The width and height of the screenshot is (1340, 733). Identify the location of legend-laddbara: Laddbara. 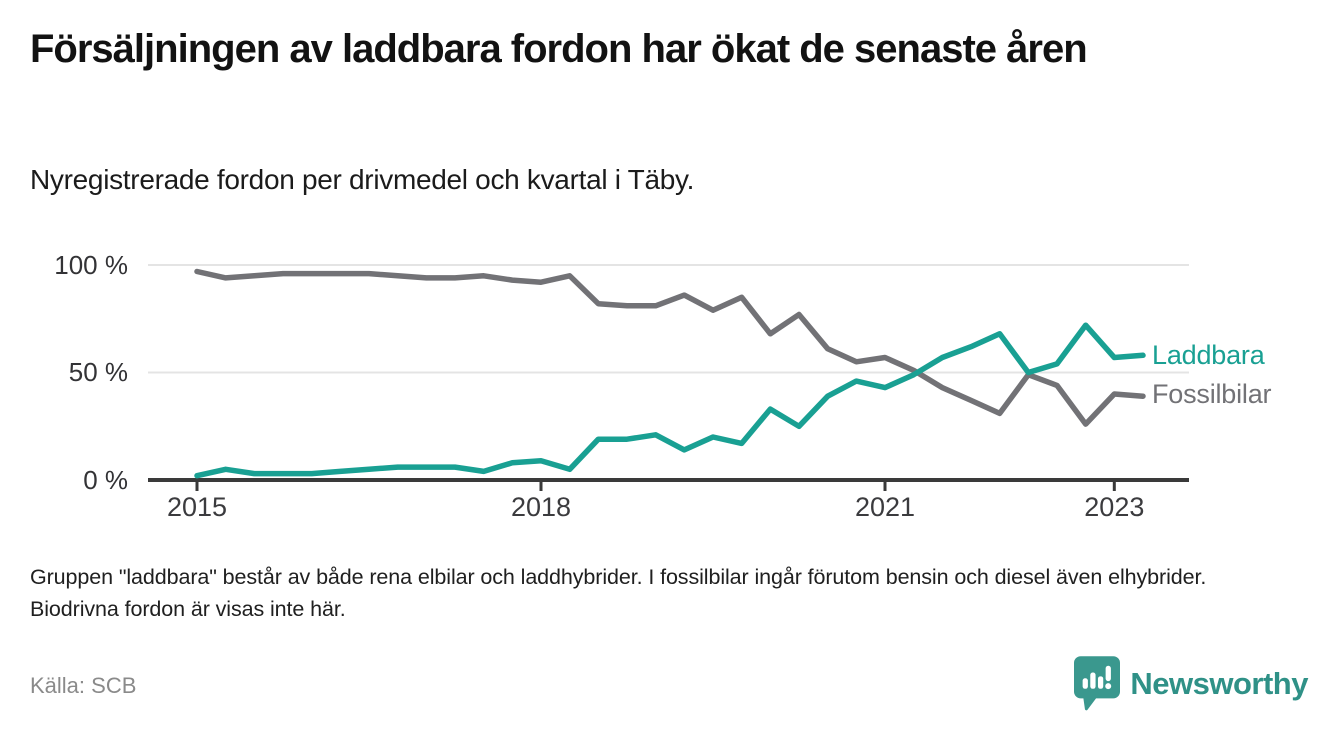
(1208, 355).